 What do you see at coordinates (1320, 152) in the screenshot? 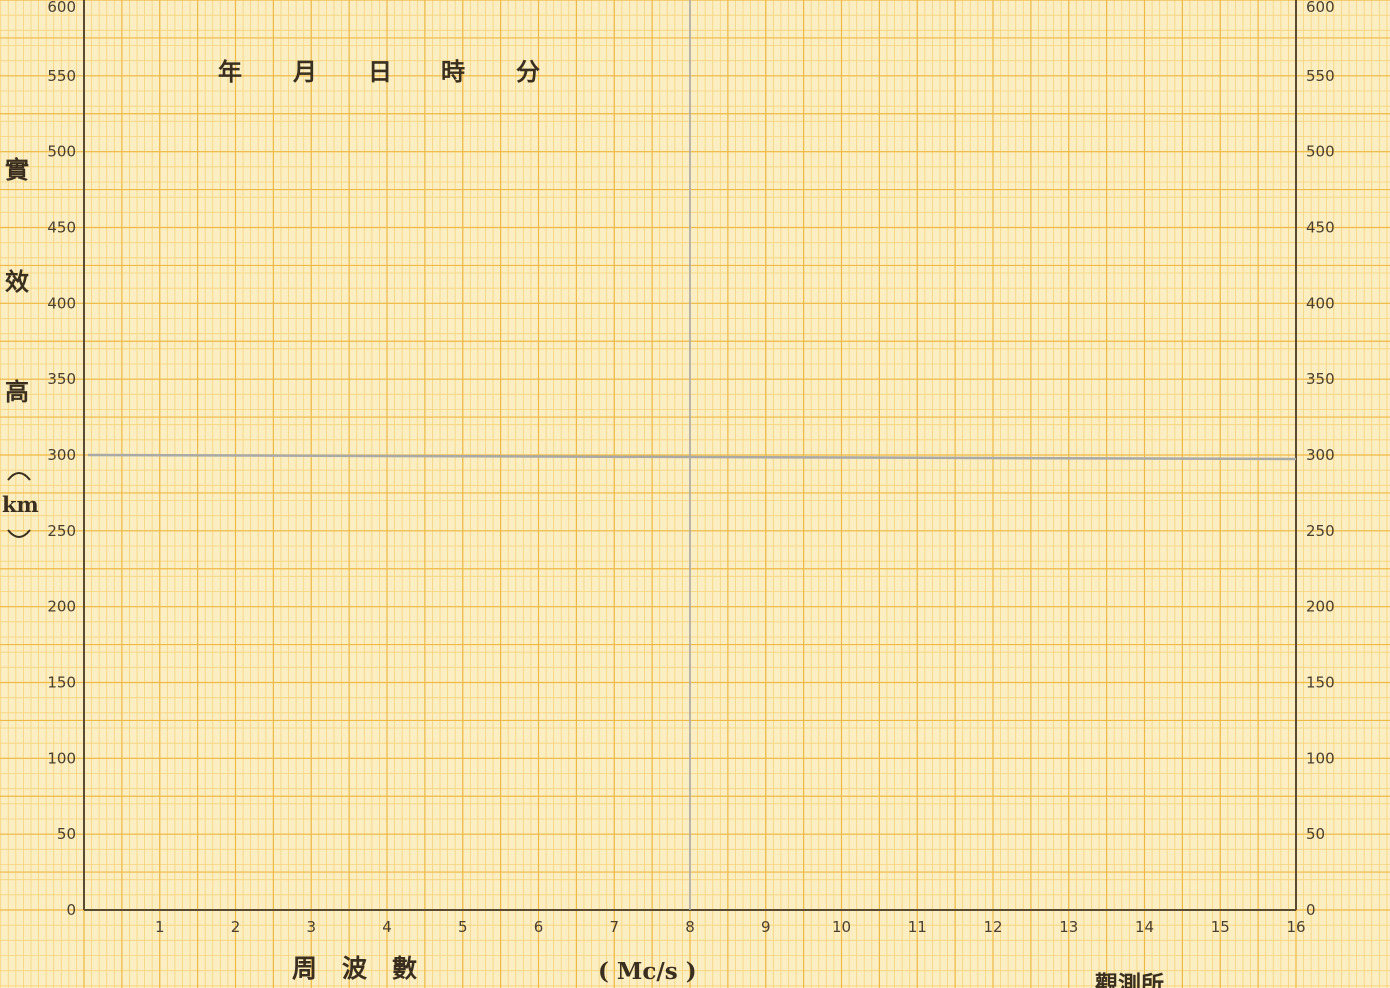
I see `y-tick-label-right: 500` at bounding box center [1320, 152].